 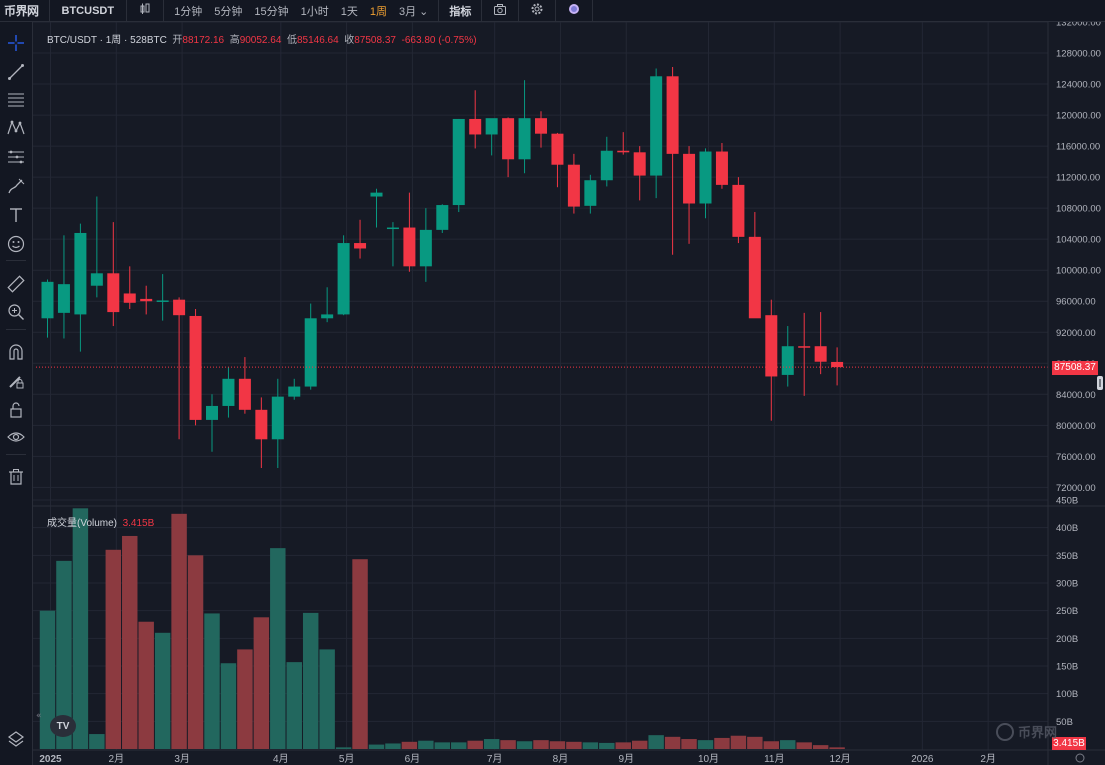 I want to click on interval-1week-button: 1周, so click(x=378, y=11).